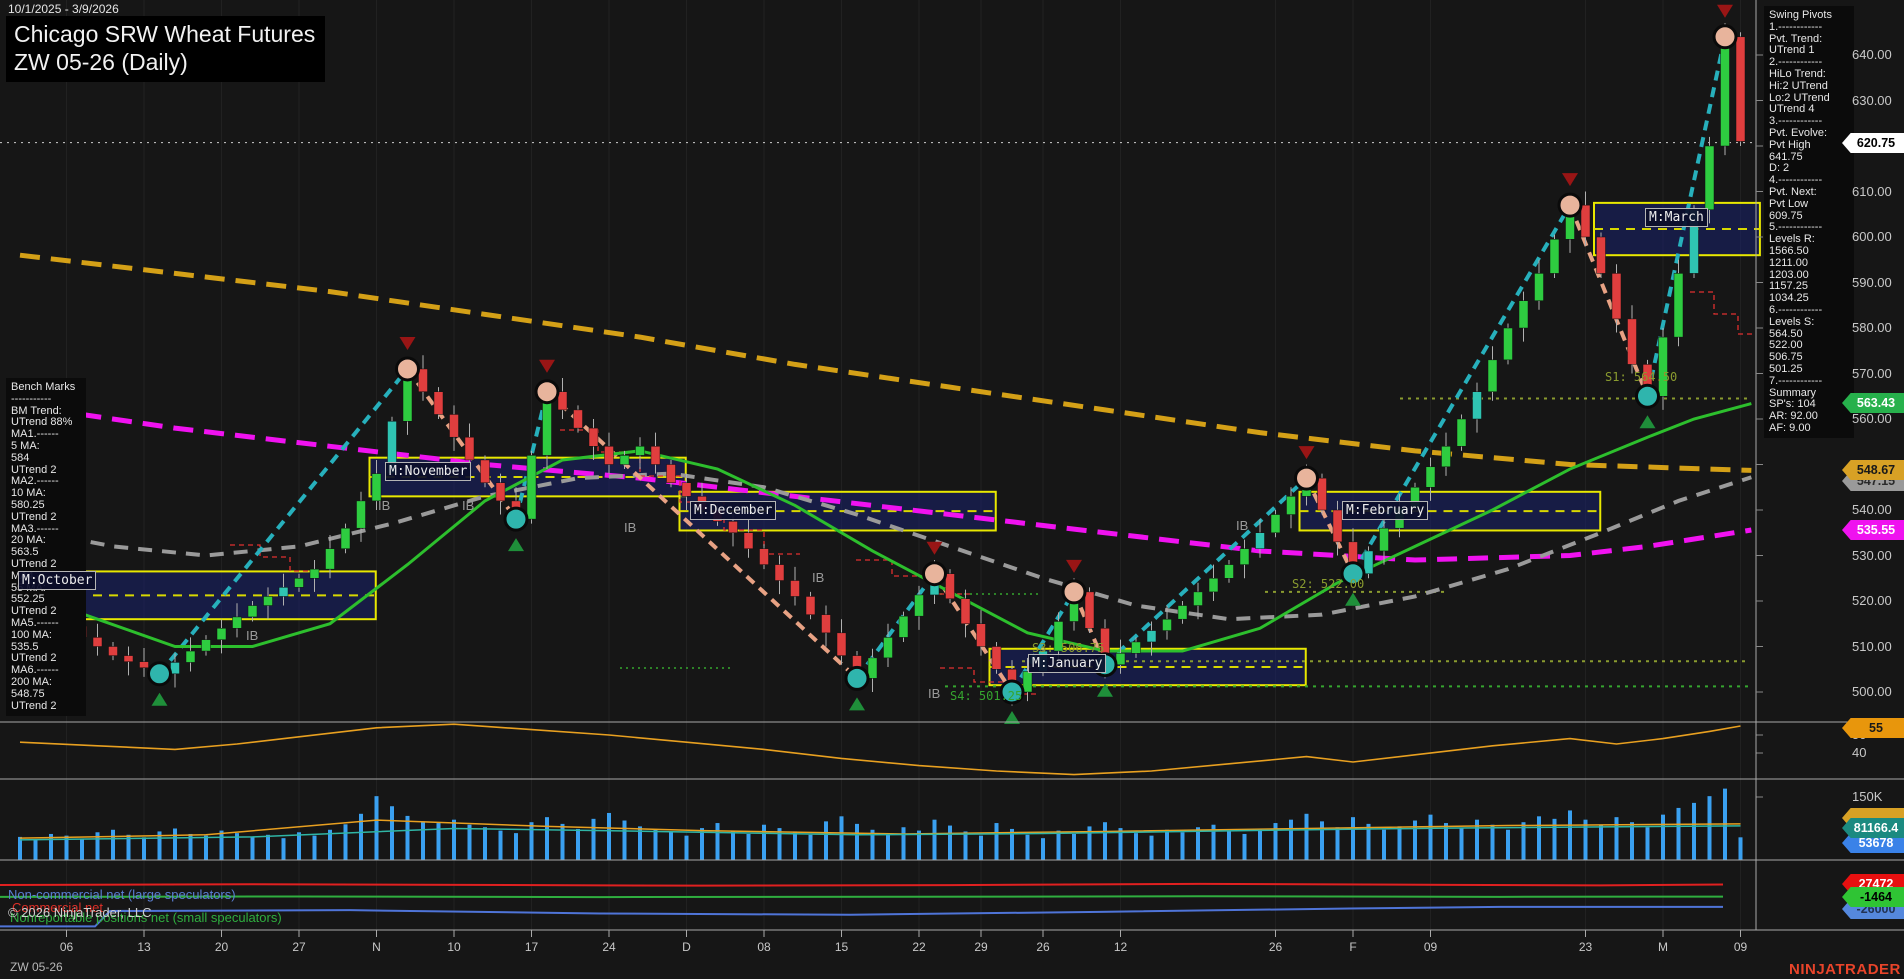 The image size is (1904, 979). Describe the element at coordinates (1790, 427) in the screenshot. I see `swing-pivots-line: AF: 9.00` at that location.